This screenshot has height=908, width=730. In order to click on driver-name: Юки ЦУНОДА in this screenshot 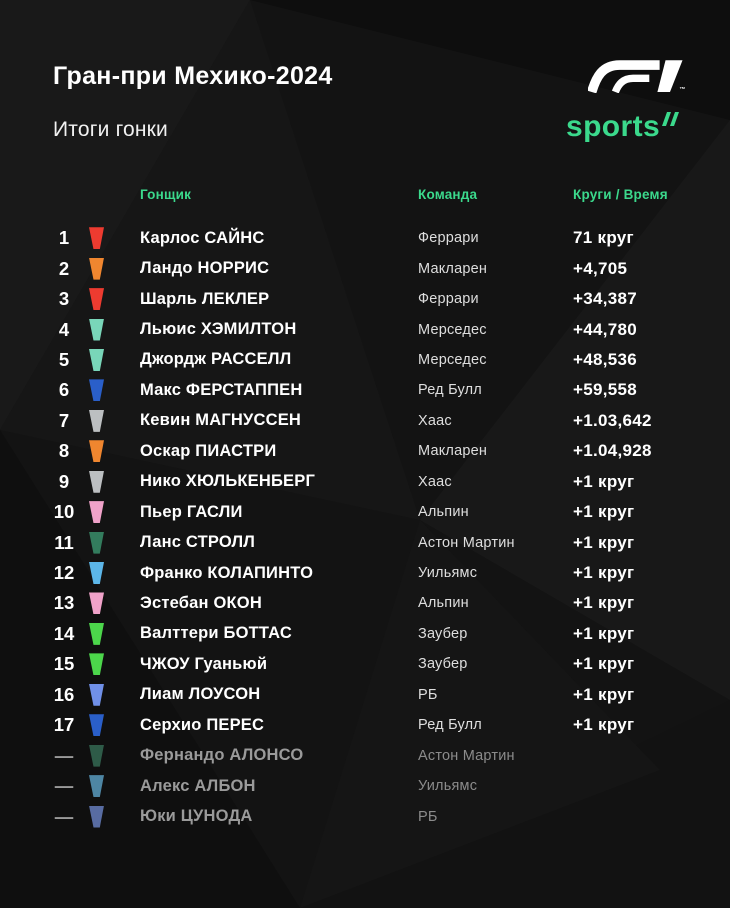, I will do `click(196, 816)`.